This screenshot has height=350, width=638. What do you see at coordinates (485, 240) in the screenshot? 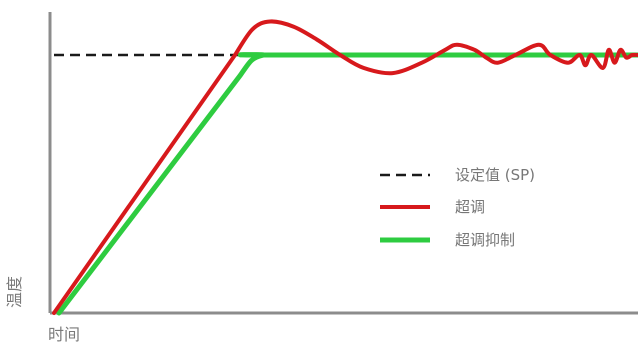
I see `legend-label-suppressed: 超调抑制` at bounding box center [485, 240].